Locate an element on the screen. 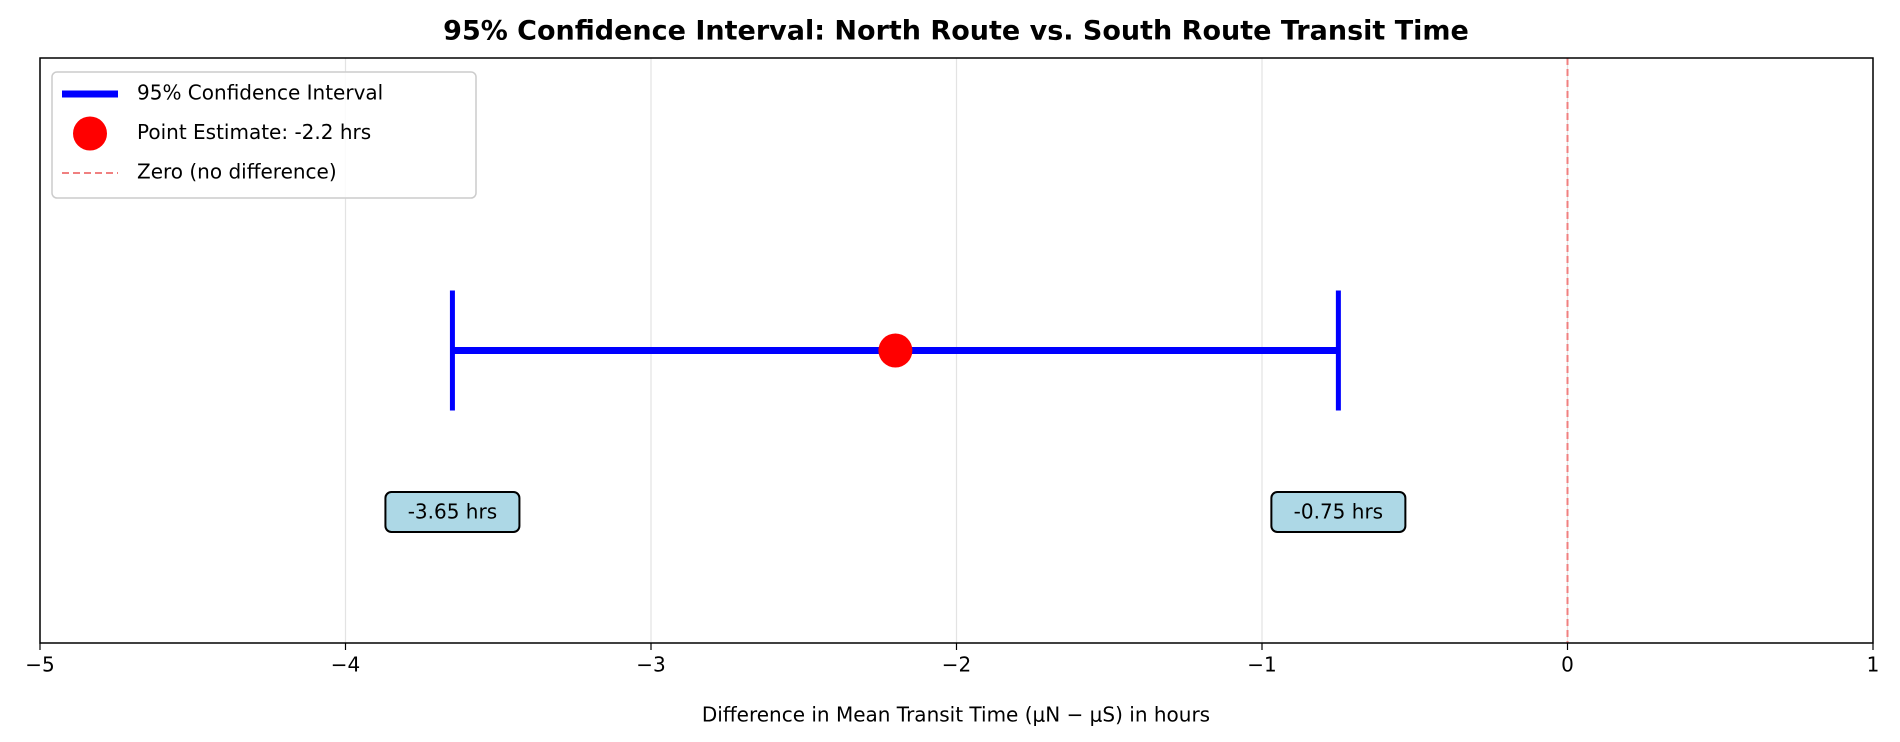  x-tick-label: −3 is located at coordinates (650, 665).